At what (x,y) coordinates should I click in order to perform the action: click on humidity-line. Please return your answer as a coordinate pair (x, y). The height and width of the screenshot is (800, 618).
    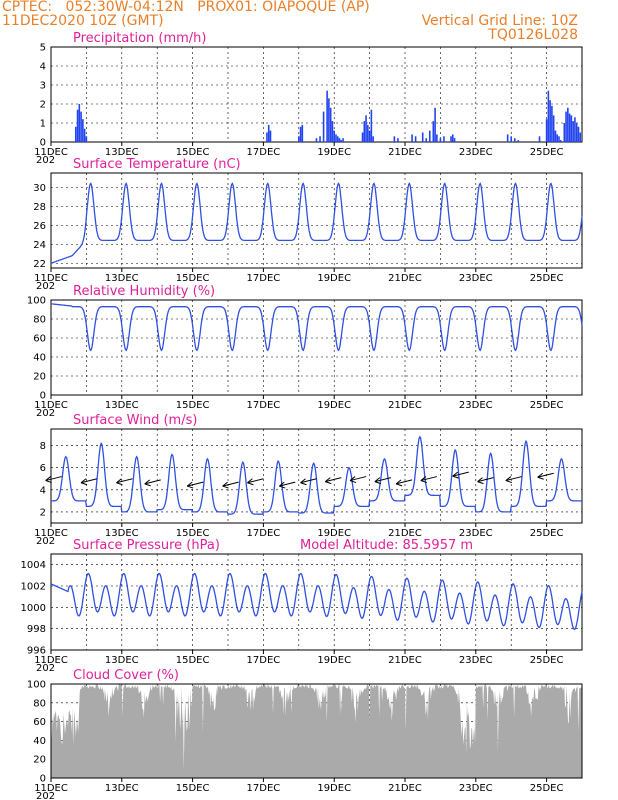
    Looking at the image, I should click on (316, 327).